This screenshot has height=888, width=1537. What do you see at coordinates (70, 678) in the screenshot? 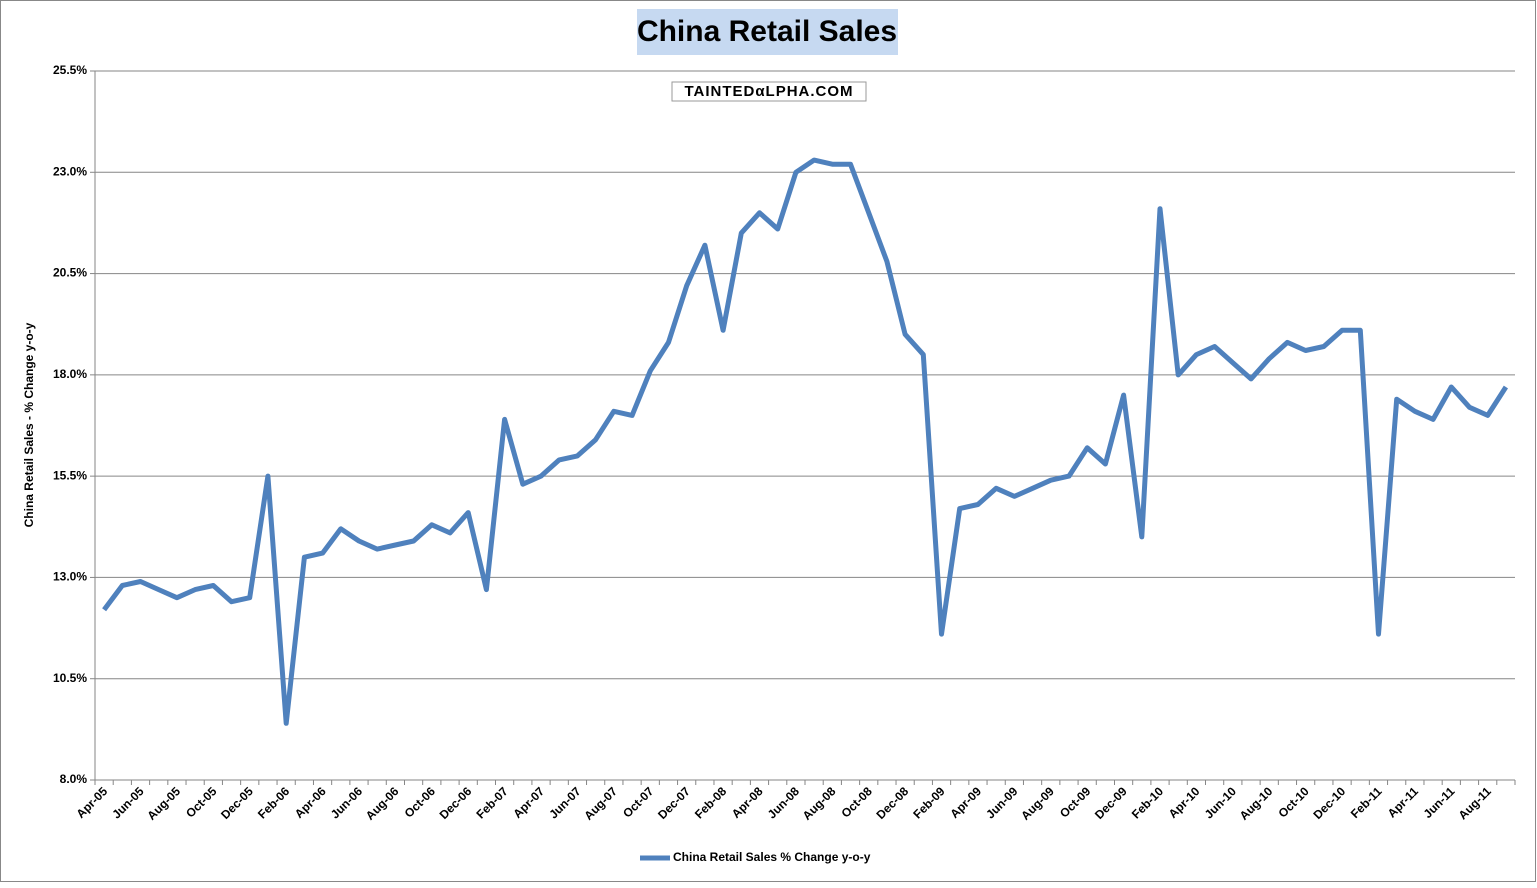
I see `y-tick-label: 10.5%` at bounding box center [70, 678].